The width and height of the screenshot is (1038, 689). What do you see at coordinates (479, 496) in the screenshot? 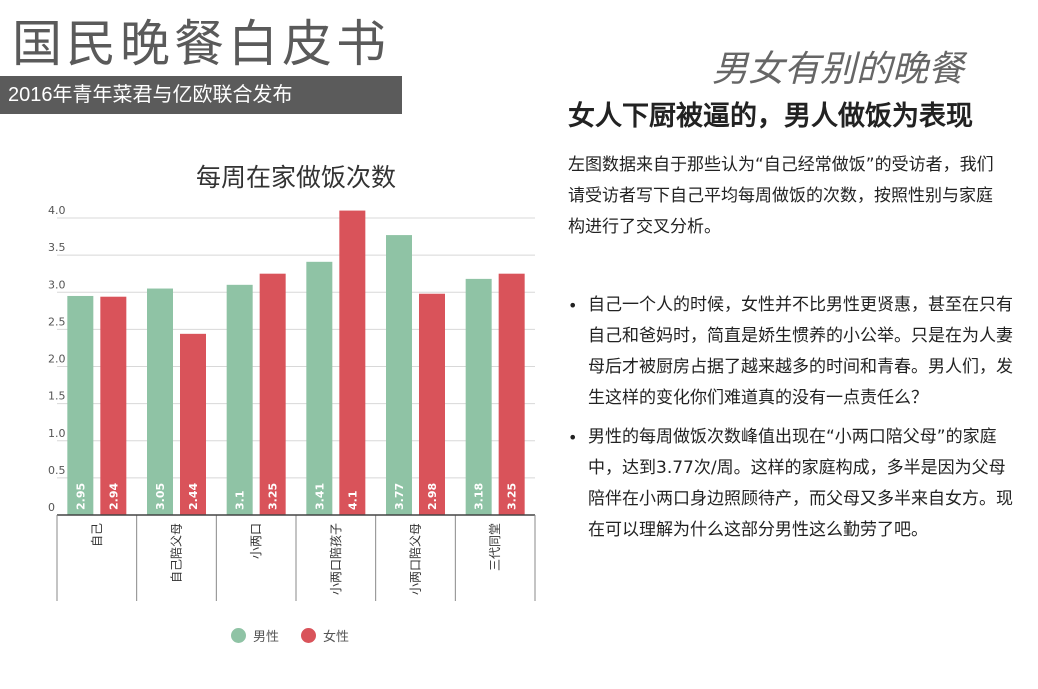
I see `data-label-male: 3.18` at bounding box center [479, 496].